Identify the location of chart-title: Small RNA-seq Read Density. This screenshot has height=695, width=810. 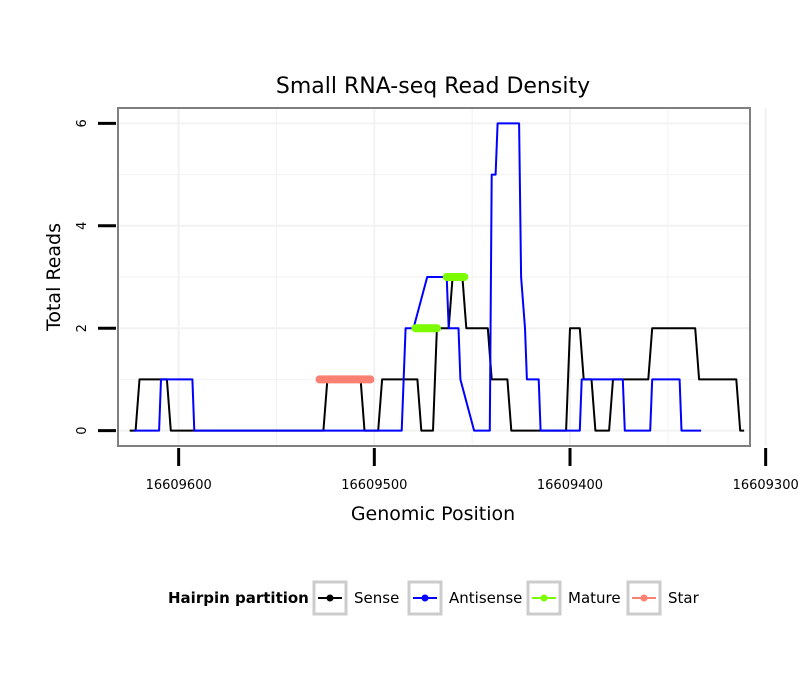
(433, 86).